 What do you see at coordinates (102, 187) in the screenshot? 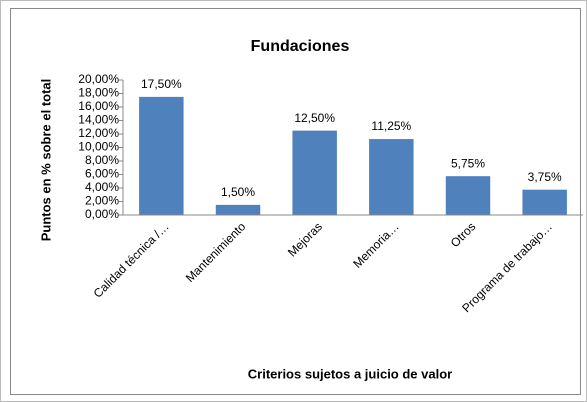
I see `y-tick-label: 4,00%` at bounding box center [102, 187].